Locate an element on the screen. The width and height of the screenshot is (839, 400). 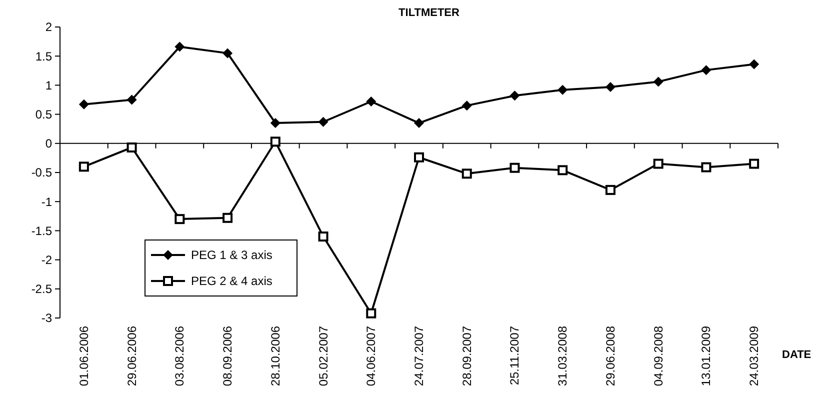
x-tick-label: 24.07.2007 is located at coordinates (419, 356).